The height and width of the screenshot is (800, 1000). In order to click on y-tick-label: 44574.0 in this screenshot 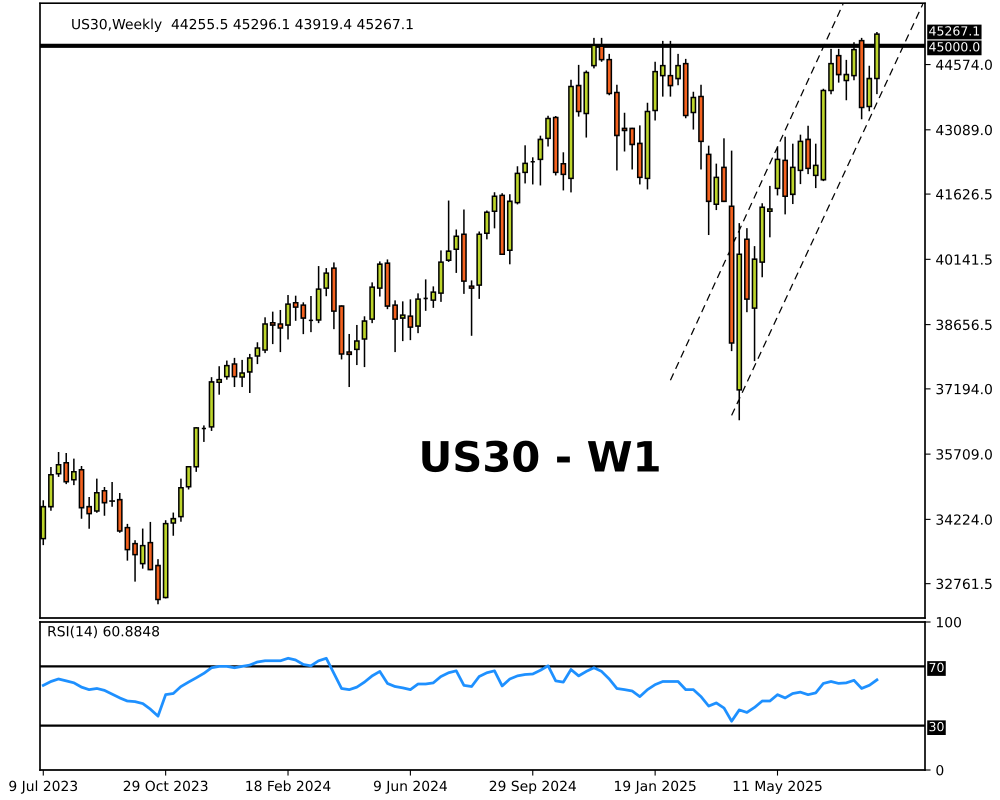, I will do `click(964, 65)`.